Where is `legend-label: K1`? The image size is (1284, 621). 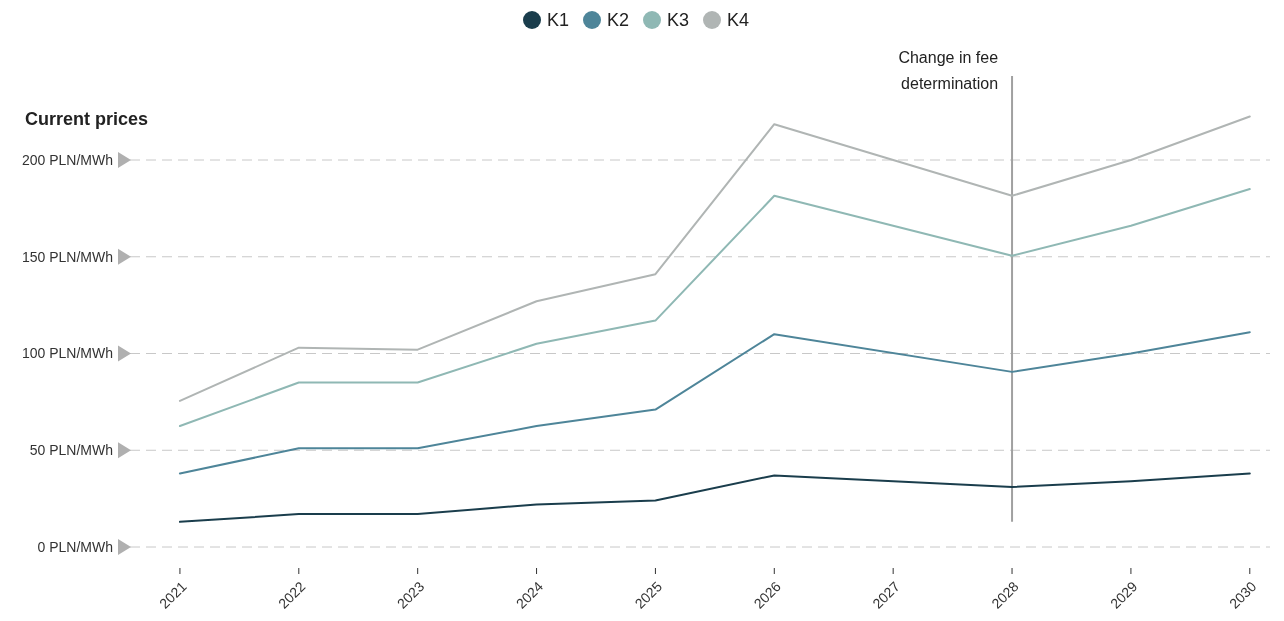
legend-label: K1 is located at coordinates (558, 20).